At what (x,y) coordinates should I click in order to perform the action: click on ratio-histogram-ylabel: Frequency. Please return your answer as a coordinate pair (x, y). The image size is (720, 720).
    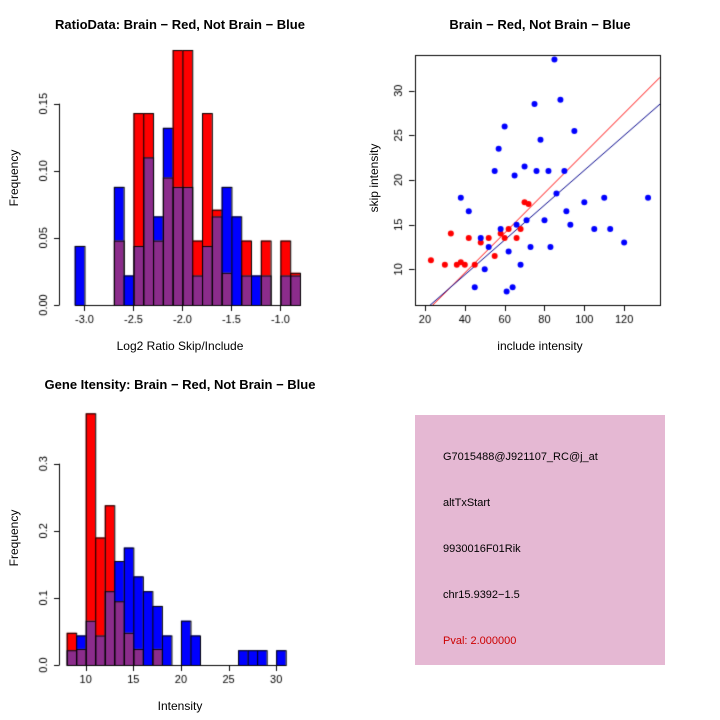
    Looking at the image, I should click on (14, 178).